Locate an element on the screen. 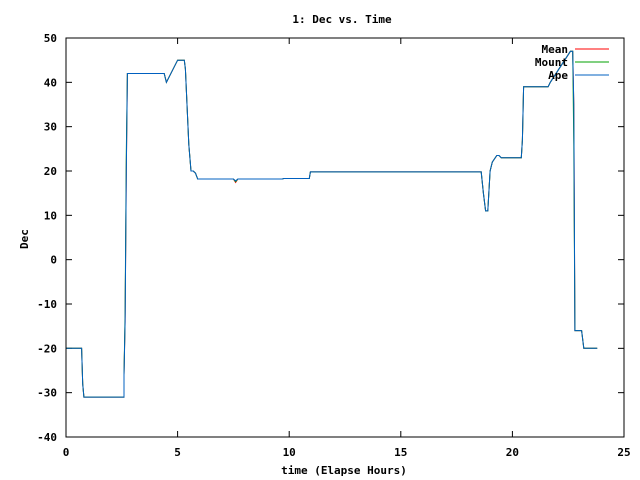 The height and width of the screenshot is (480, 640). y-tick-label: 50 is located at coordinates (50, 38).